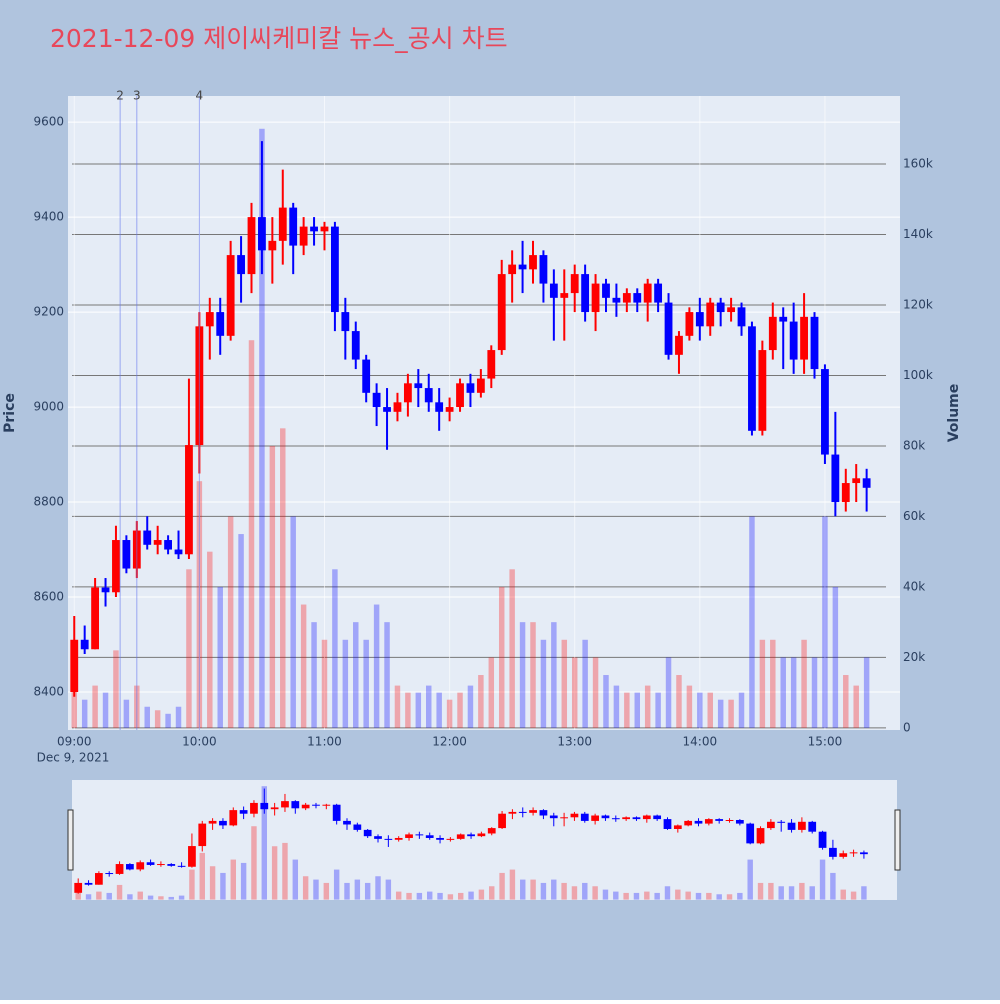 The image size is (1000, 1004). Describe the element at coordinates (48, 597) in the screenshot. I see `y-tick-label: 8600` at that location.